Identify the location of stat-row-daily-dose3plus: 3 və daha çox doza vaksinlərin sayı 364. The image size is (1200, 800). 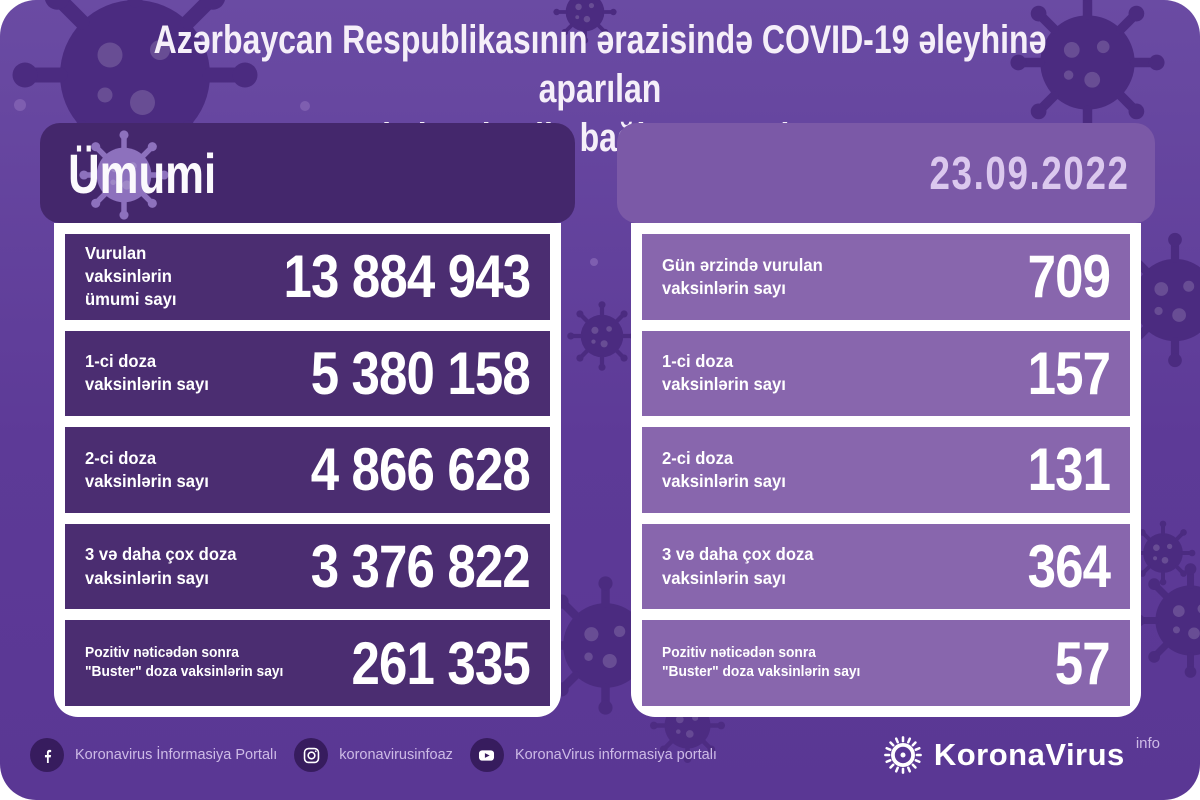
(886, 566).